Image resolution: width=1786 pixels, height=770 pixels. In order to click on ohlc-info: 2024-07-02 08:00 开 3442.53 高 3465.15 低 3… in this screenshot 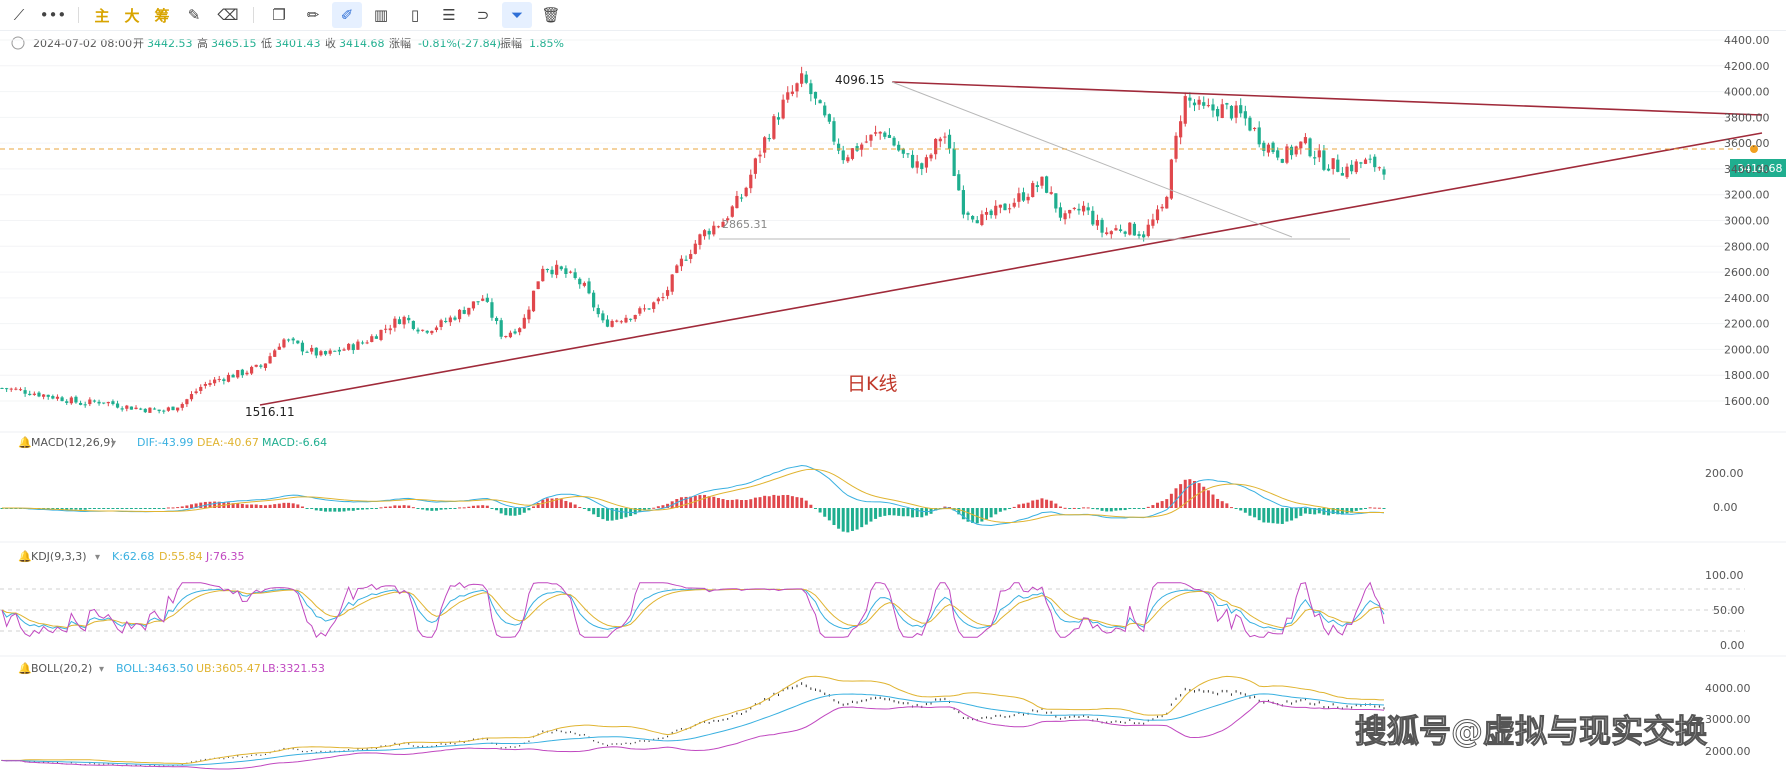, I will do `click(287, 43)`.